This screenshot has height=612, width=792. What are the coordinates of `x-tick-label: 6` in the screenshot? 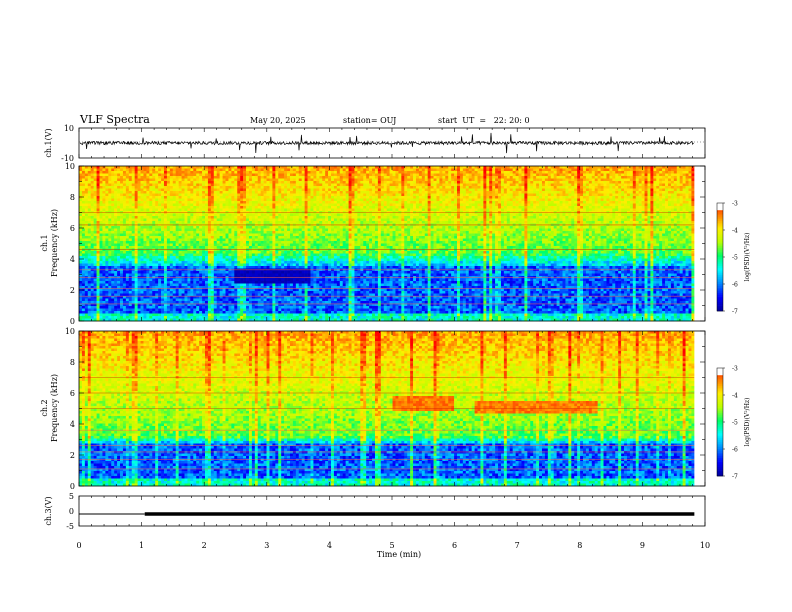 It's located at (454, 545).